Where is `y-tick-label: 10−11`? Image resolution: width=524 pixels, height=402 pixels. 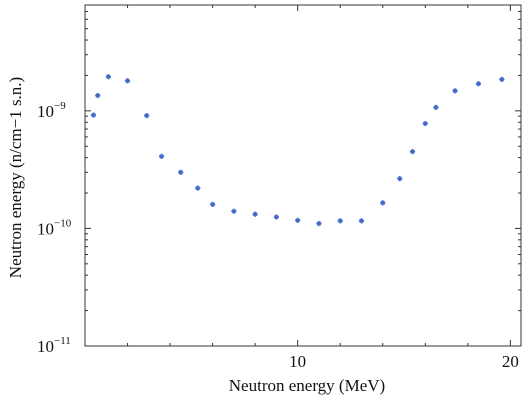 y-tick-label: 10−11 is located at coordinates (54, 345).